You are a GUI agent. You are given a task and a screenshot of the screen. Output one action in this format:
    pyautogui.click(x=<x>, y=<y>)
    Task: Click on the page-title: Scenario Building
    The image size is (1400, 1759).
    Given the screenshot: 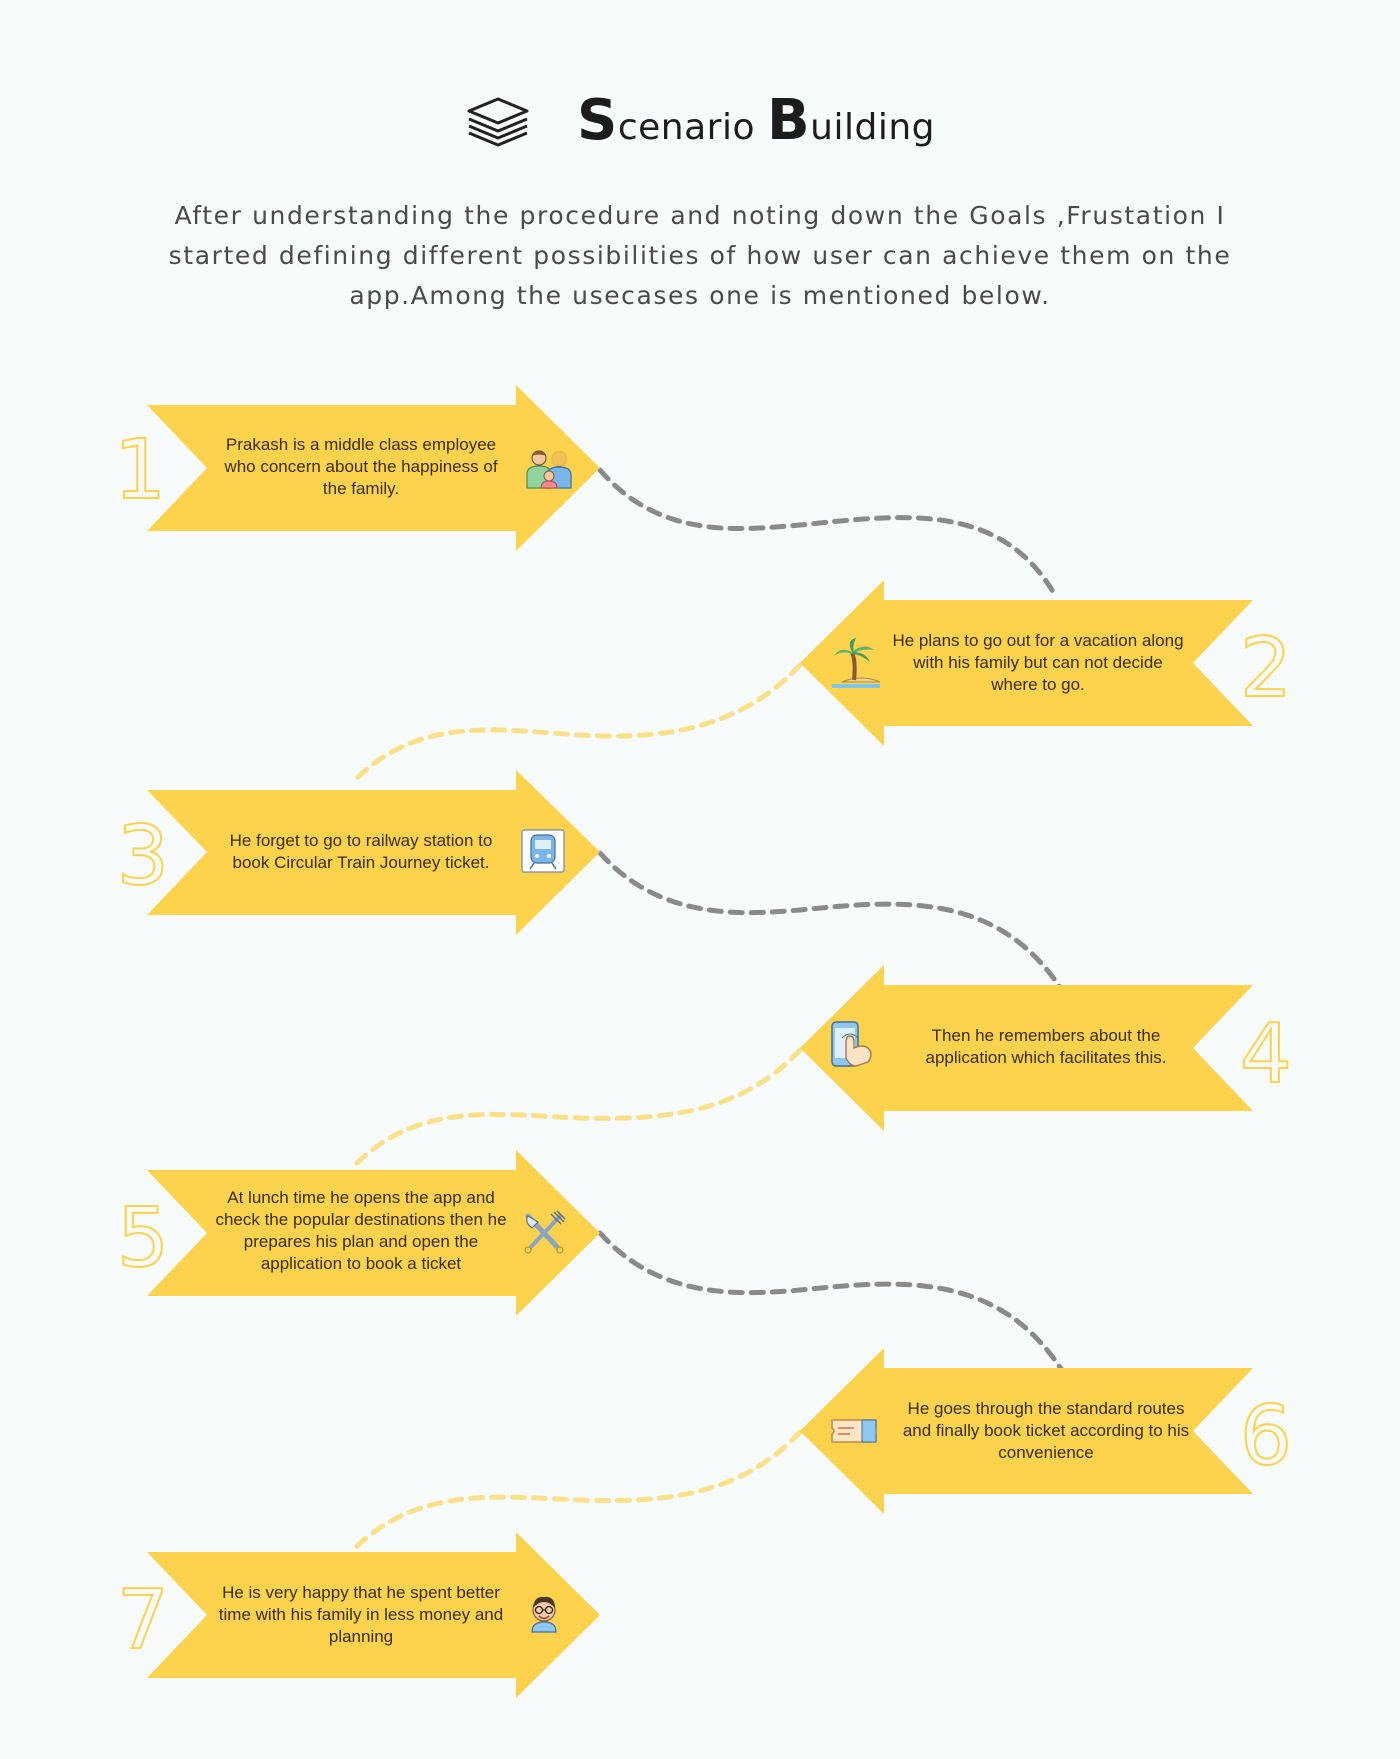 What is the action you would take?
    pyautogui.click(x=756, y=120)
    